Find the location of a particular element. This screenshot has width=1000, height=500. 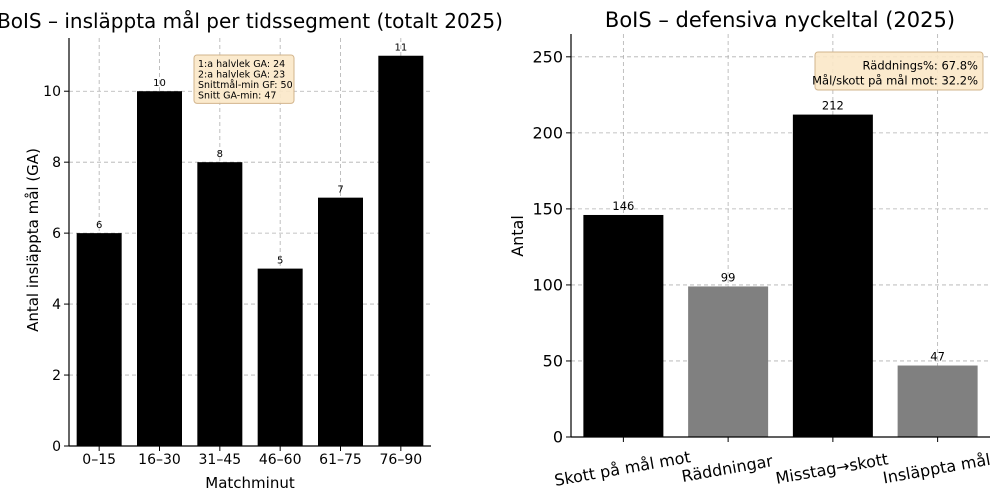

data-label: 5 is located at coordinates (280, 261).